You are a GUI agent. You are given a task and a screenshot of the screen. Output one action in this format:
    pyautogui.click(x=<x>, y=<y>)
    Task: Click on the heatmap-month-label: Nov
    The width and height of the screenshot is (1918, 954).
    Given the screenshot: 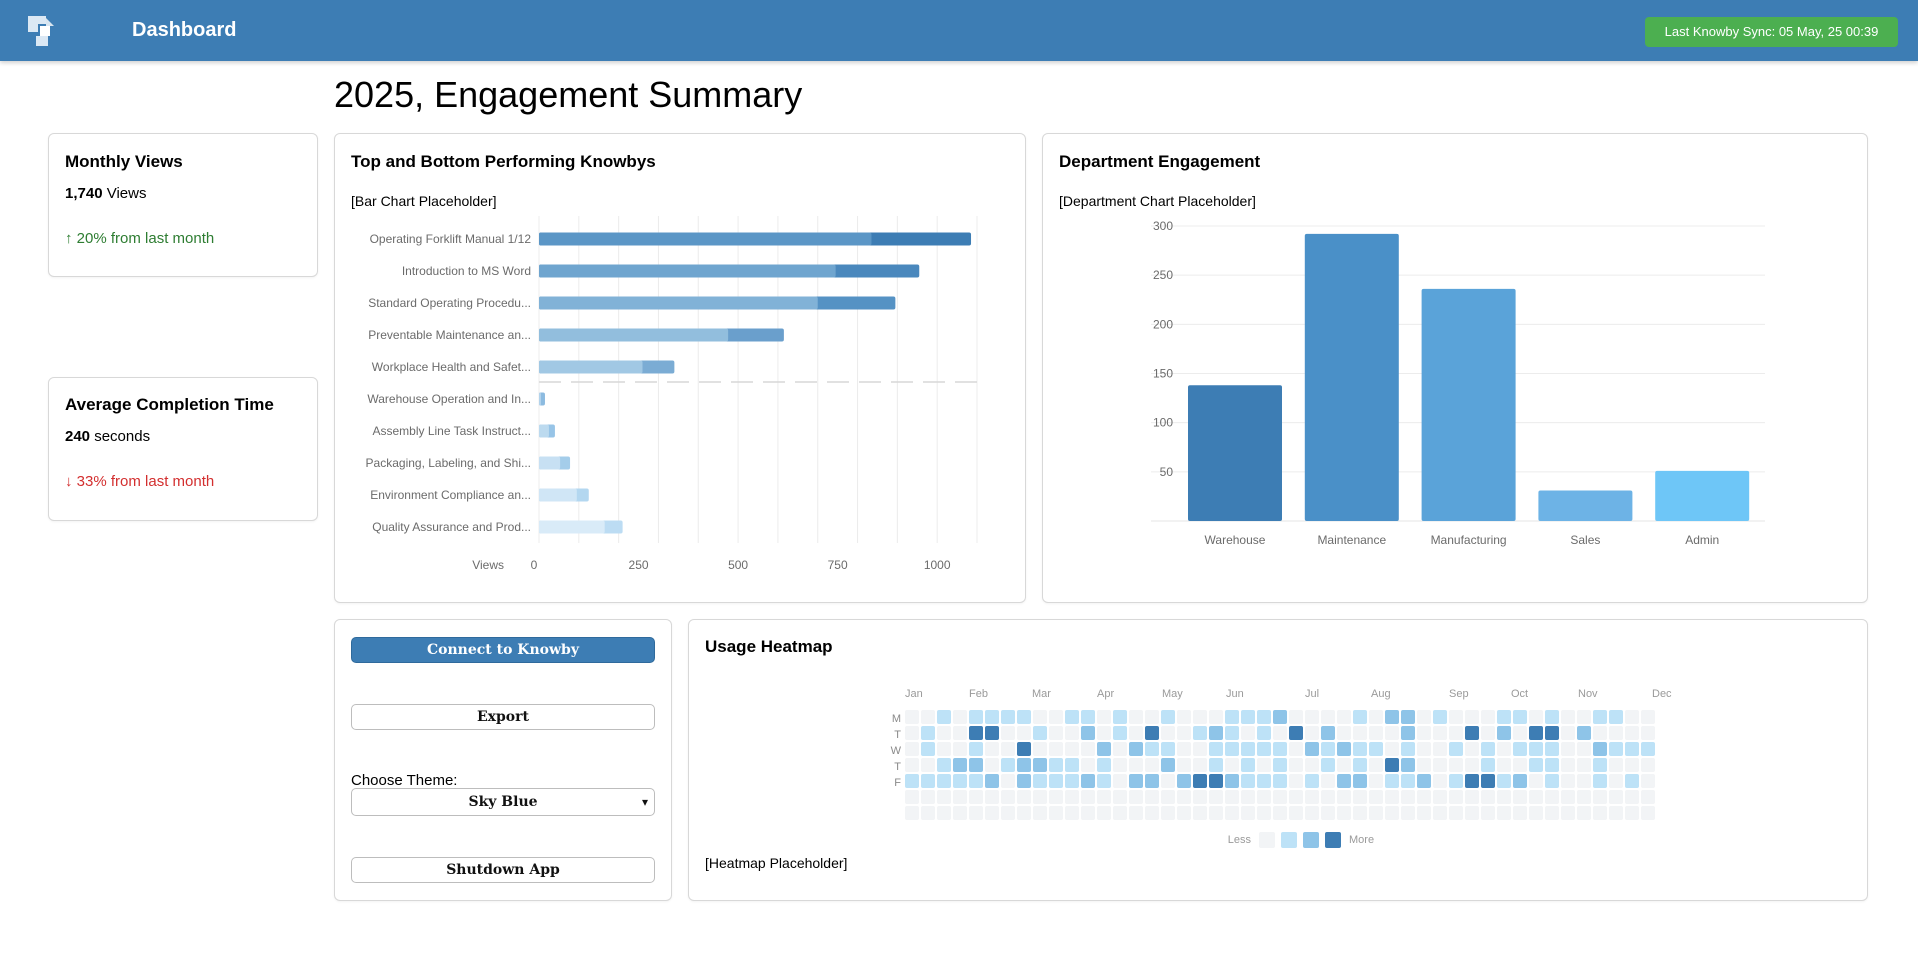 What is the action you would take?
    pyautogui.click(x=1588, y=694)
    